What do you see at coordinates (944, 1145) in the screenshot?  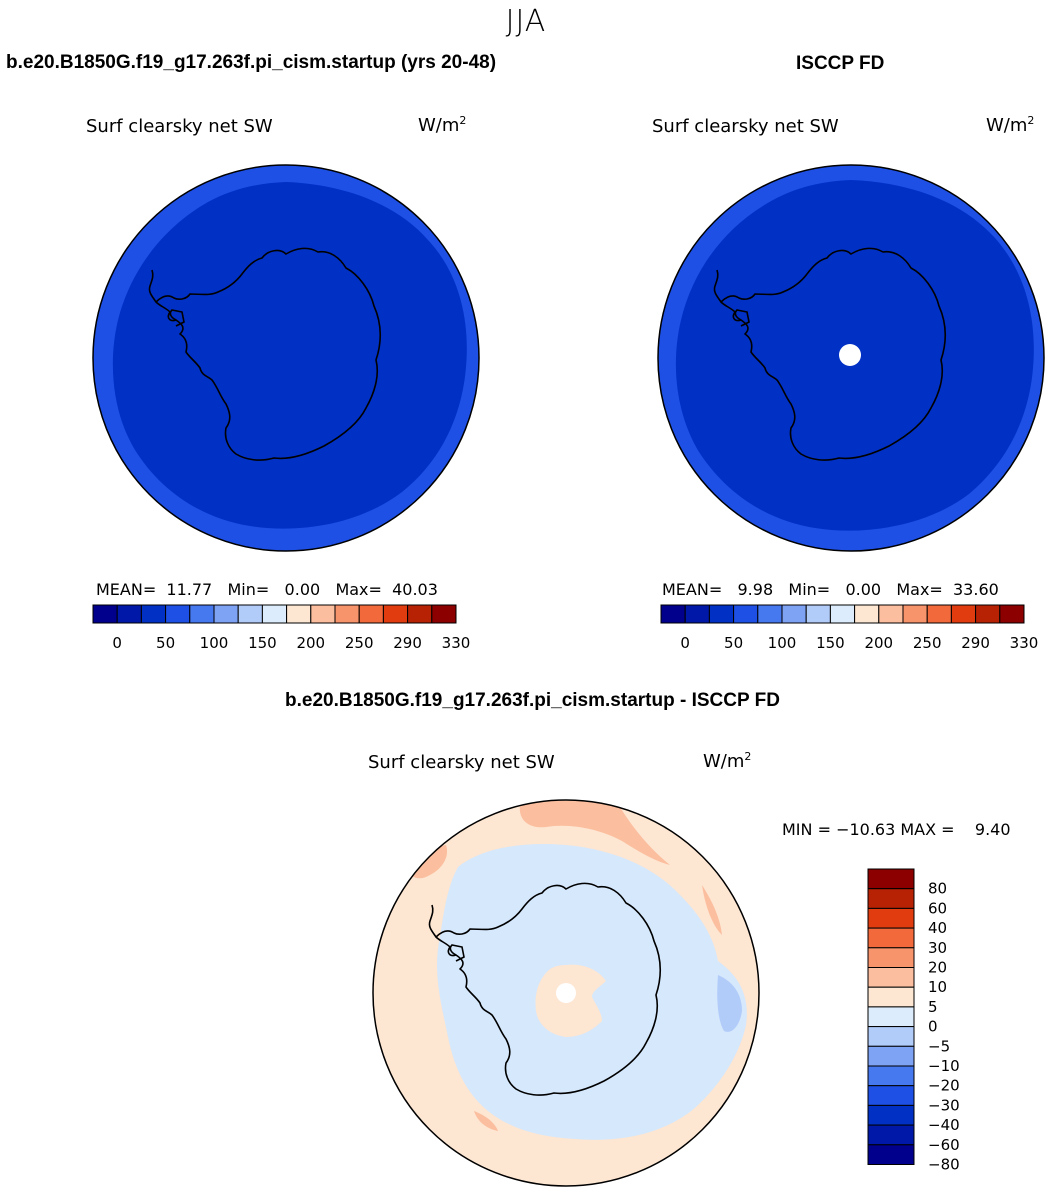 I see `vcolorbar-label-13: −60` at bounding box center [944, 1145].